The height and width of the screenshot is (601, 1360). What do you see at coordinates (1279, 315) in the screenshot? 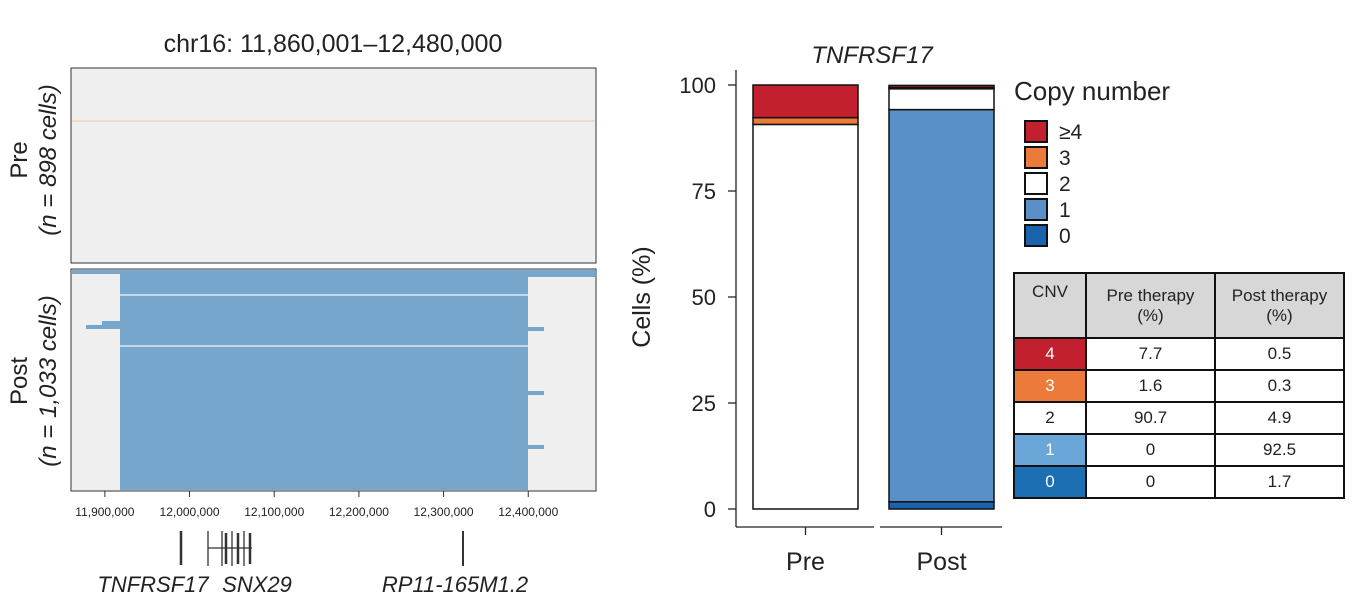
I see `cnv-table-header-post-2: (%)` at bounding box center [1279, 315].